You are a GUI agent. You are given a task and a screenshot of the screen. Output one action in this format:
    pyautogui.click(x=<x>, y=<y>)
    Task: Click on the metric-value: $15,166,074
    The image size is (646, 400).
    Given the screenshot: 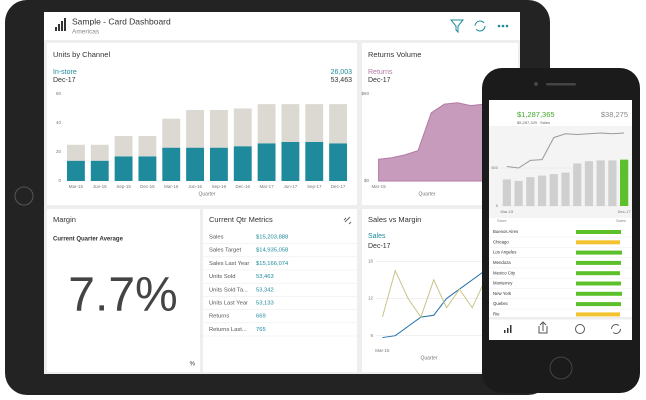 What is the action you would take?
    pyautogui.click(x=272, y=264)
    